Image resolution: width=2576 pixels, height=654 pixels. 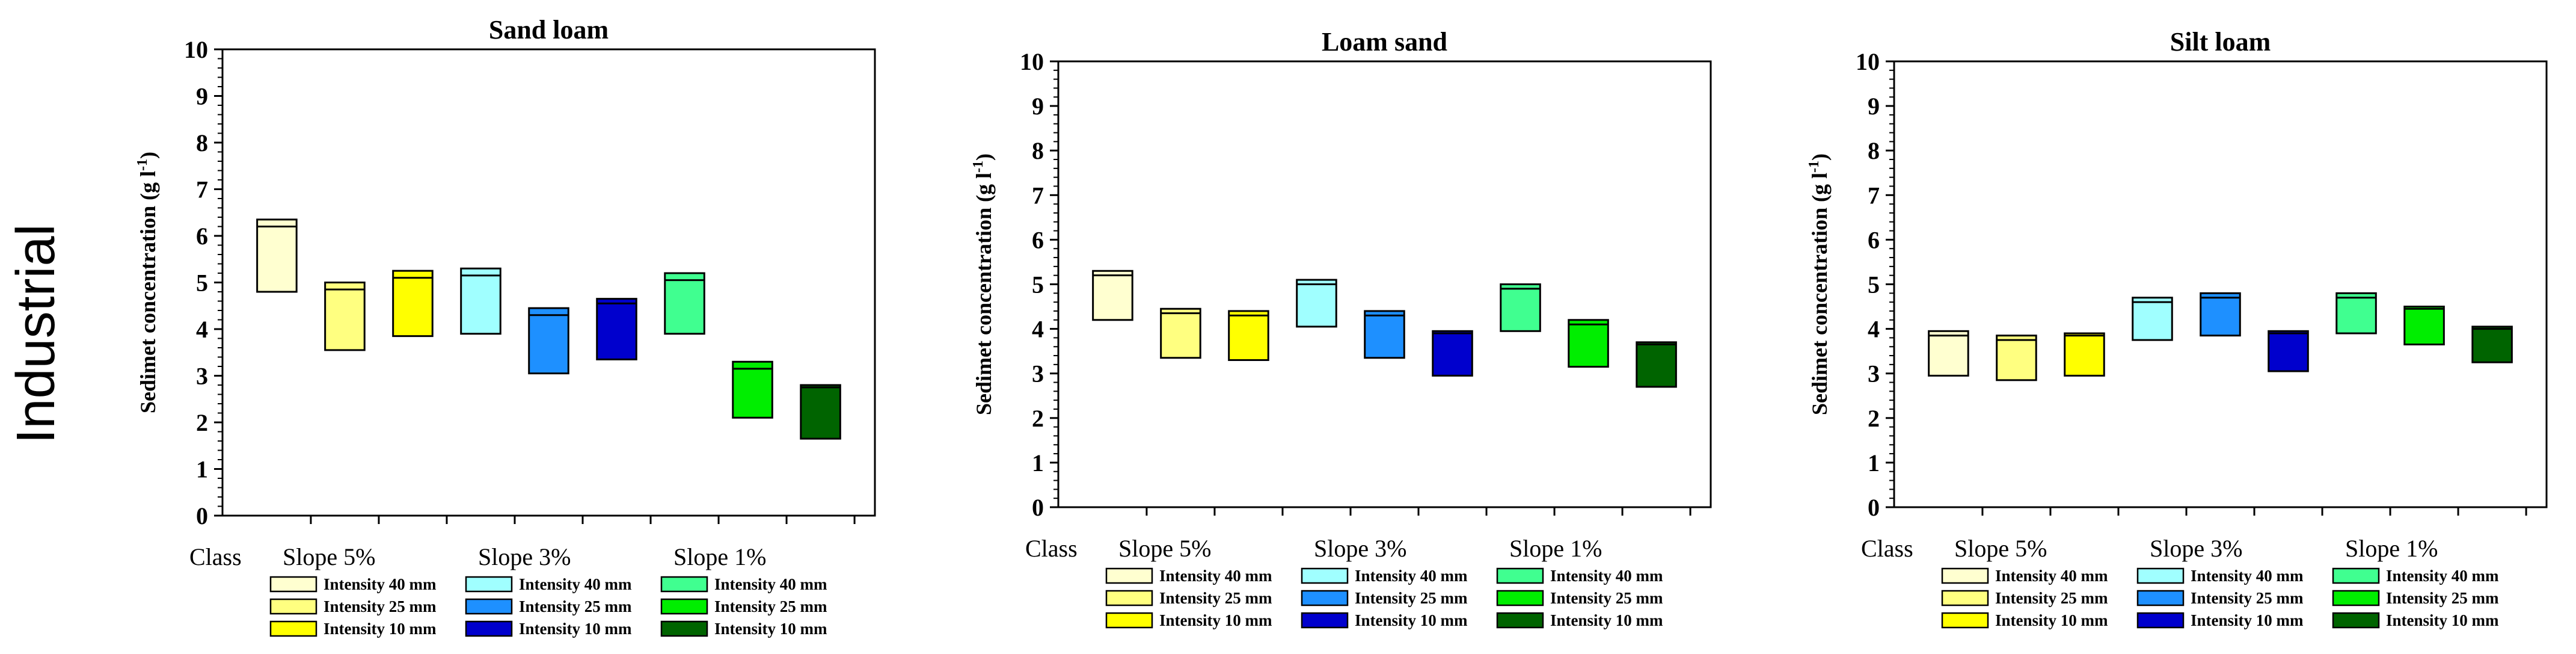 What do you see at coordinates (36, 333) in the screenshot?
I see `row-label: Industrial` at bounding box center [36, 333].